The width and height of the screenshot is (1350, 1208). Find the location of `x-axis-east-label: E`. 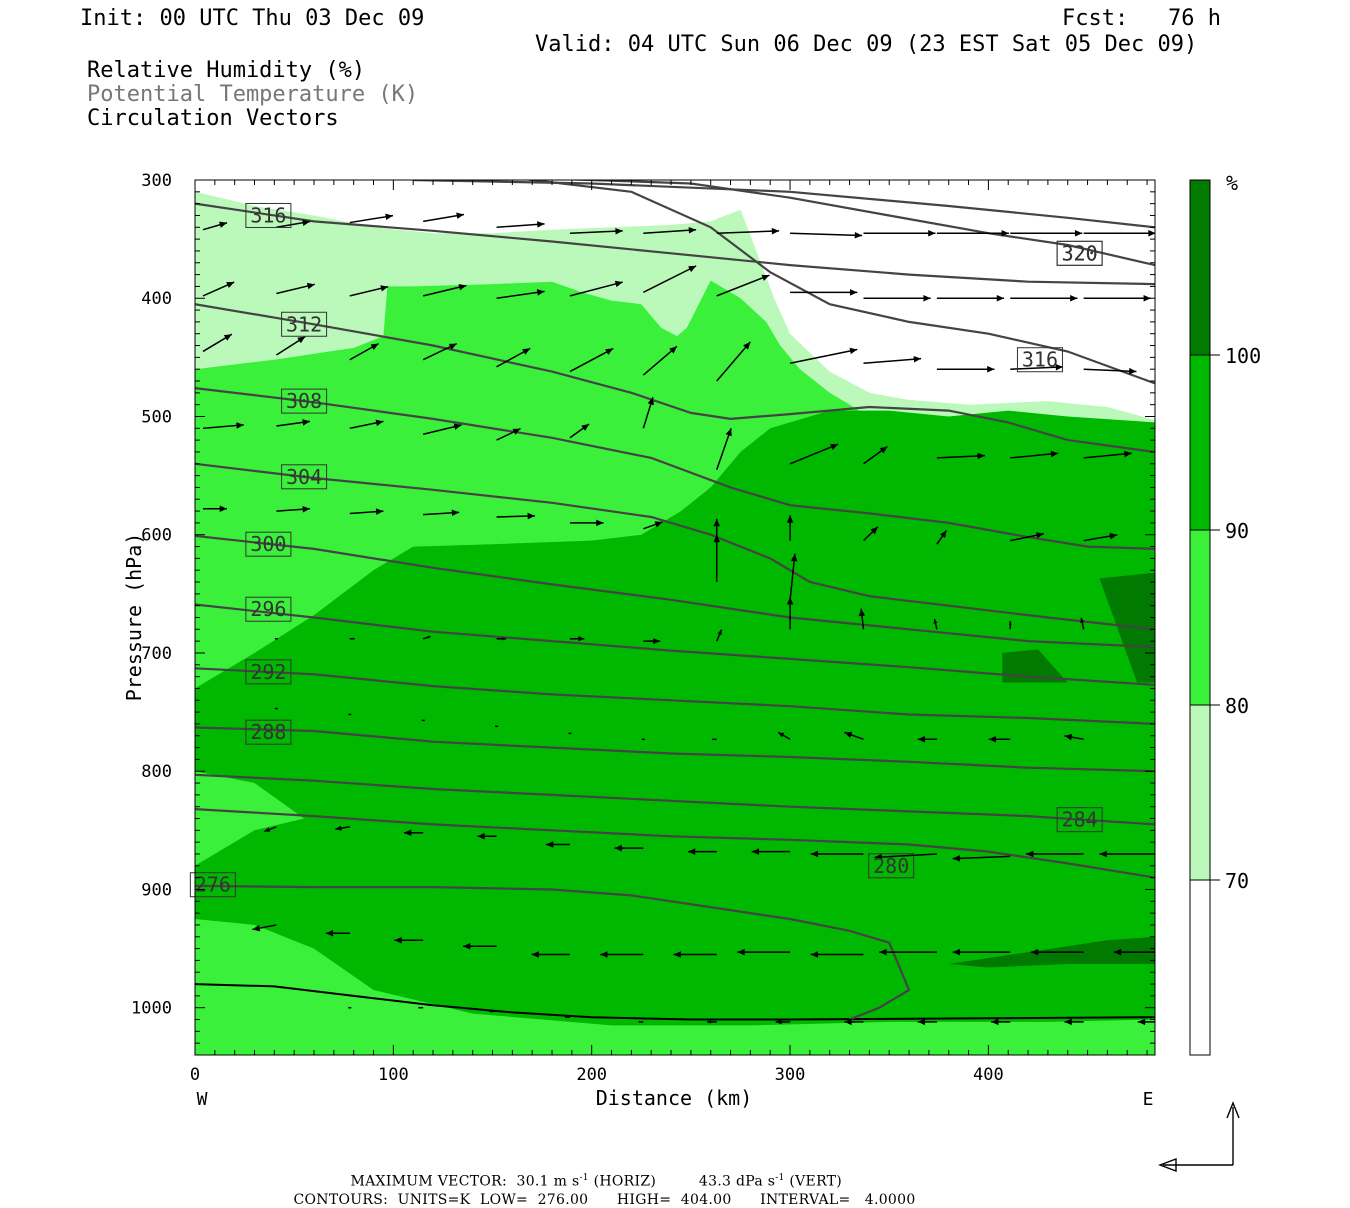

x-axis-east-label: E is located at coordinates (1148, 1099).